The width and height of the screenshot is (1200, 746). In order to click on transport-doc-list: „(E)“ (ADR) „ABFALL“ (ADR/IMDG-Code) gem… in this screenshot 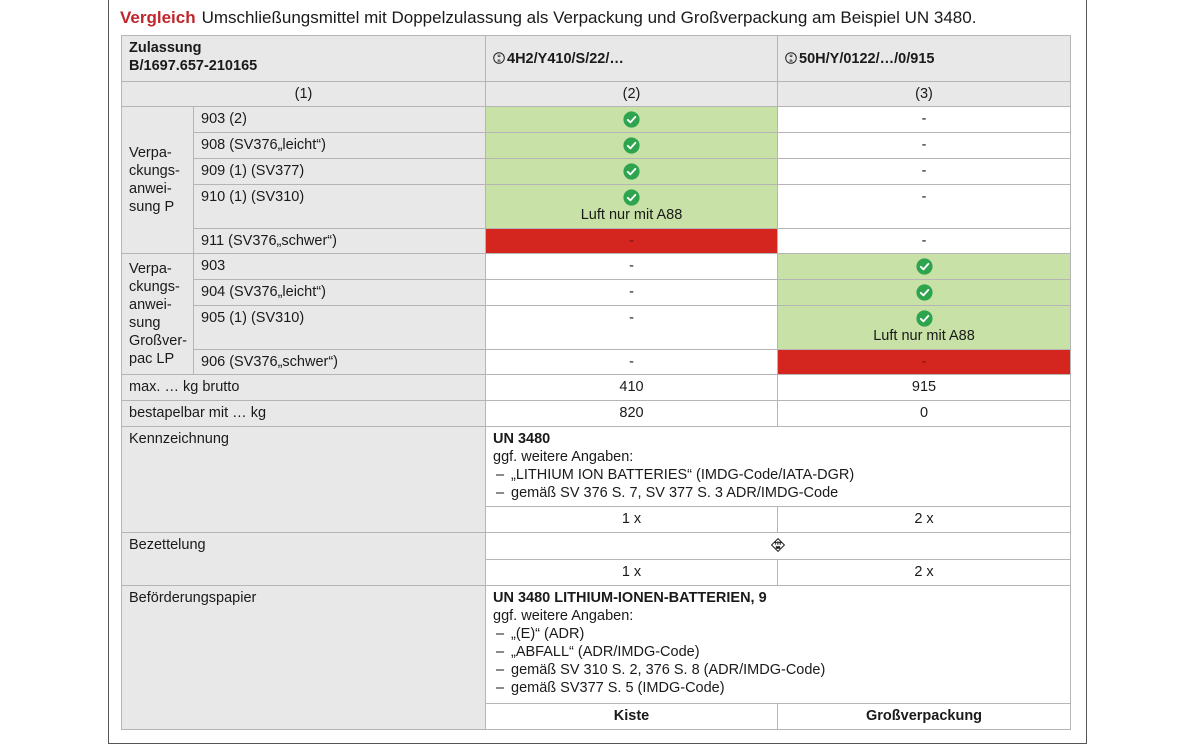, I will do `click(778, 661)`.